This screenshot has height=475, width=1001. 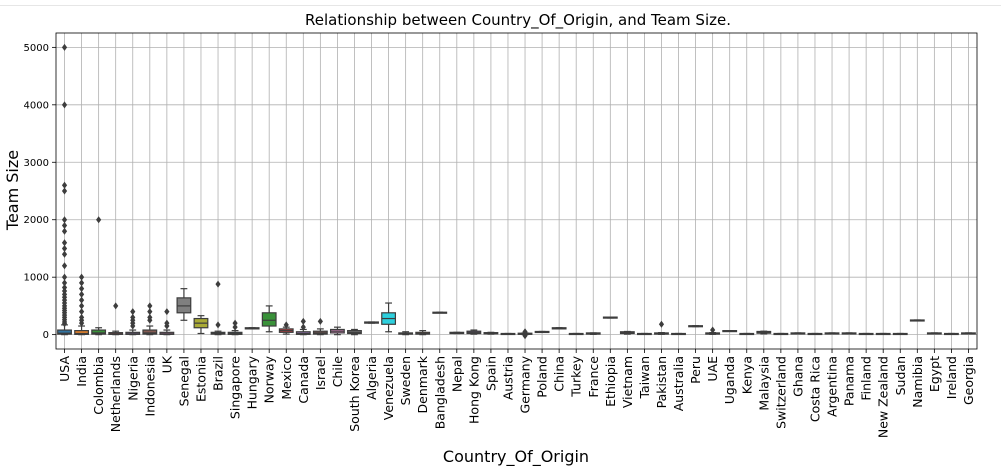 What do you see at coordinates (149, 386) in the screenshot?
I see `x-tick-label: Indonesia` at bounding box center [149, 386].